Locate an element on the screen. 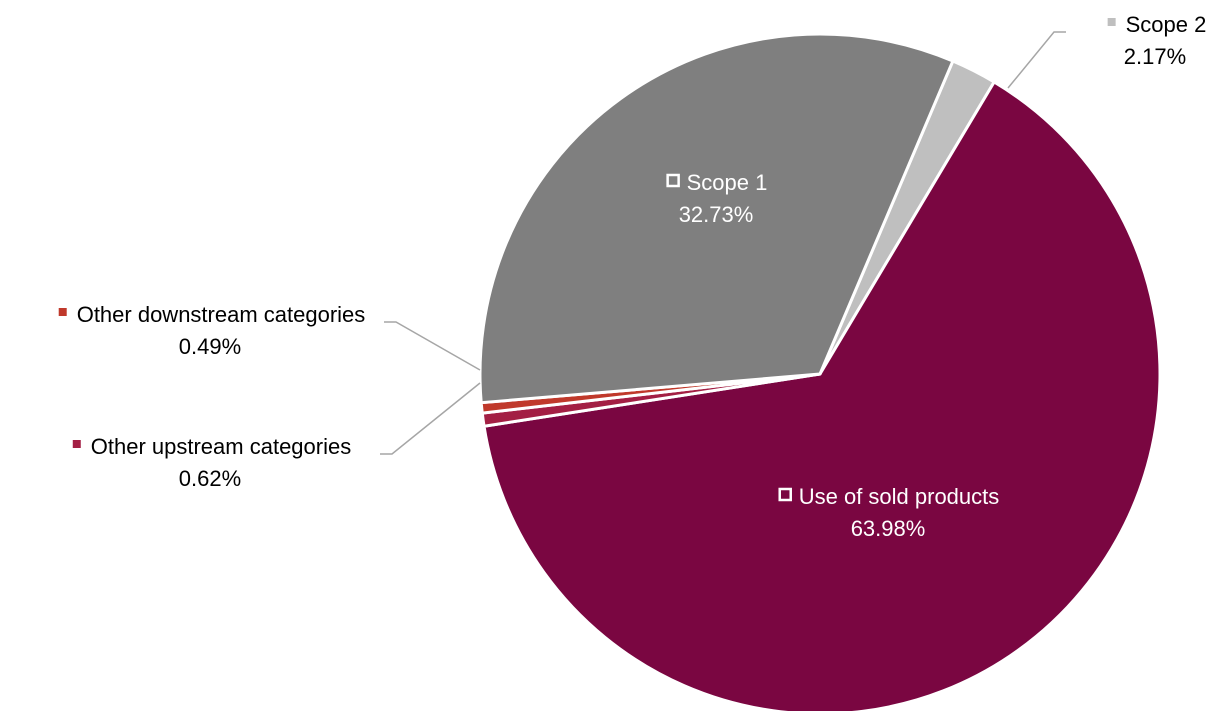  data-label-name: Scope 1 is located at coordinates (727, 182).